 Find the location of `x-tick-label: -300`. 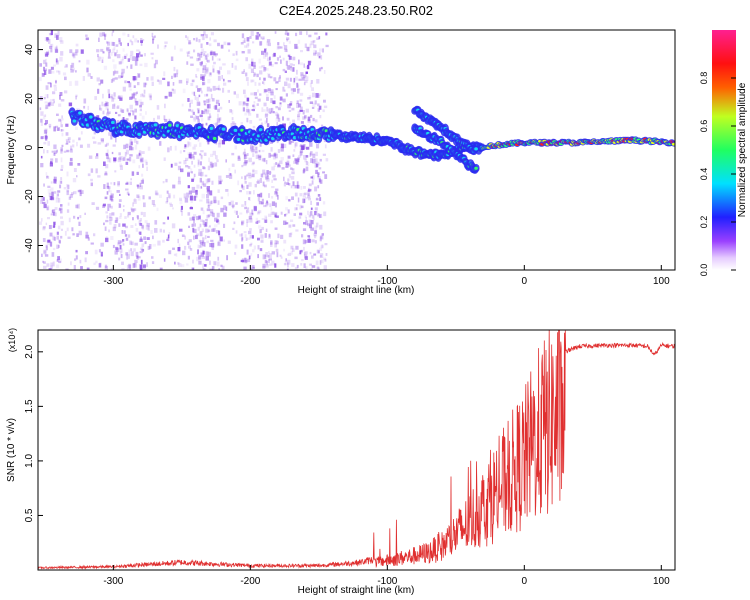

x-tick-label: -300 is located at coordinates (113, 281).